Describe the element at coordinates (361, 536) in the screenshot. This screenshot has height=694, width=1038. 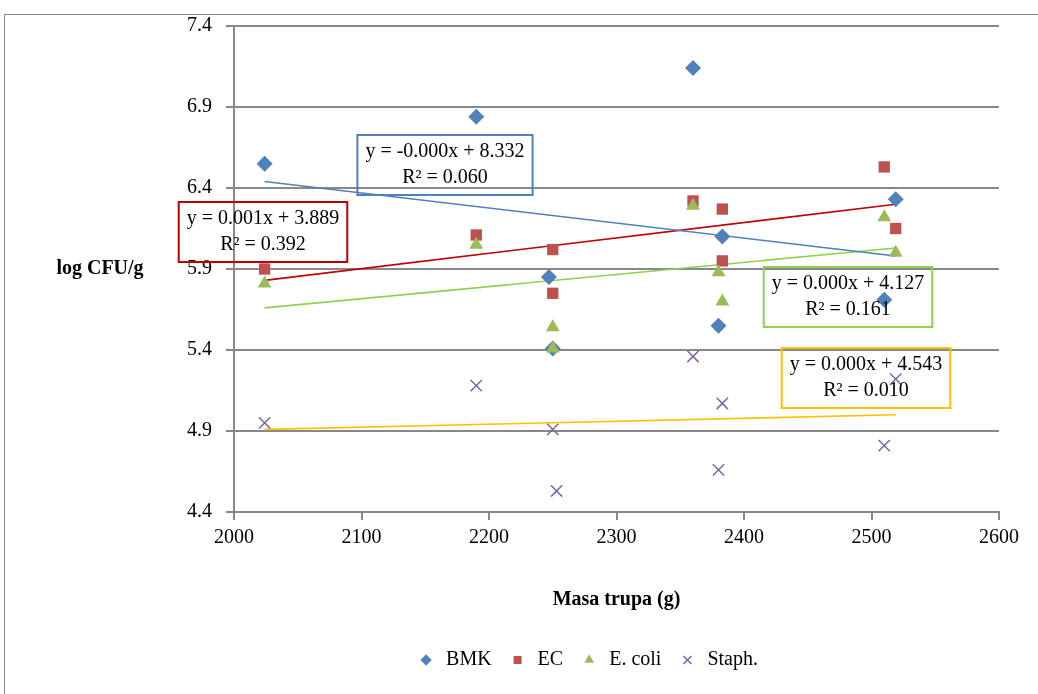
I see `x-tick-label: 2100` at that location.